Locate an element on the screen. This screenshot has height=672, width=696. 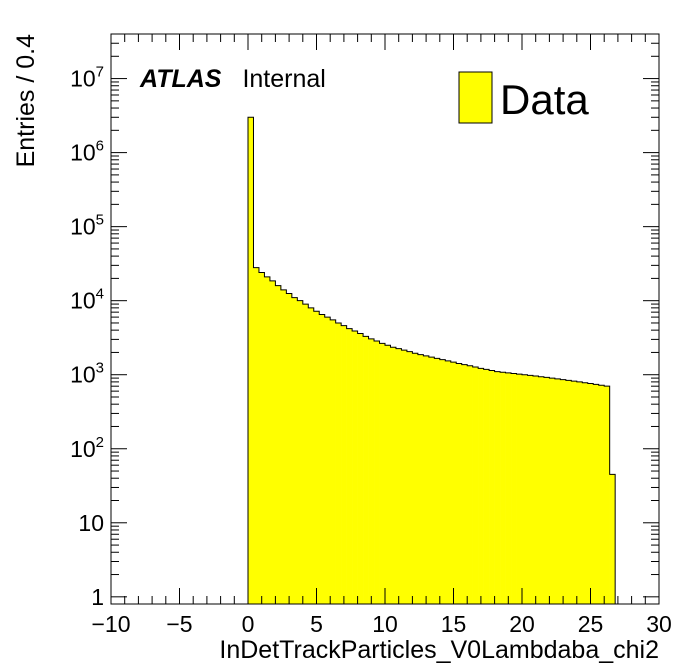
y-tick-label: 10 is located at coordinates (91, 523).